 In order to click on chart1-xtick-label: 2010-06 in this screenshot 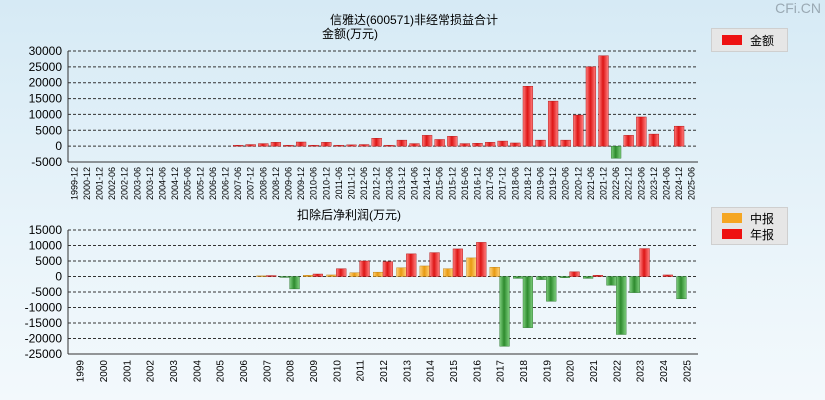, I will do `click(314, 183)`.